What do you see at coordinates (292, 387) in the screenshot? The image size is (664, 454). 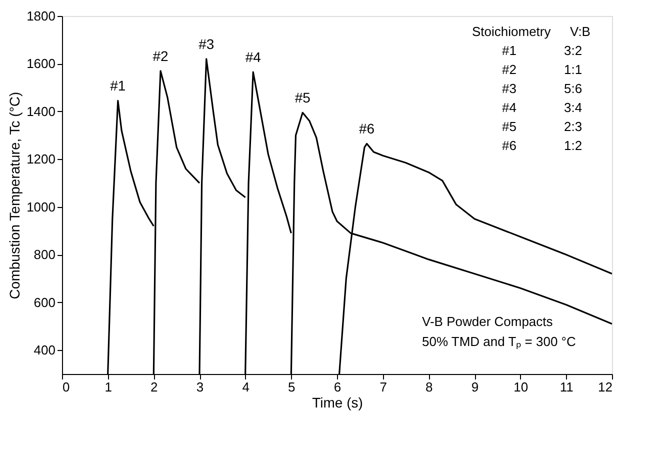 I see `x-tick-label: 5` at bounding box center [292, 387].